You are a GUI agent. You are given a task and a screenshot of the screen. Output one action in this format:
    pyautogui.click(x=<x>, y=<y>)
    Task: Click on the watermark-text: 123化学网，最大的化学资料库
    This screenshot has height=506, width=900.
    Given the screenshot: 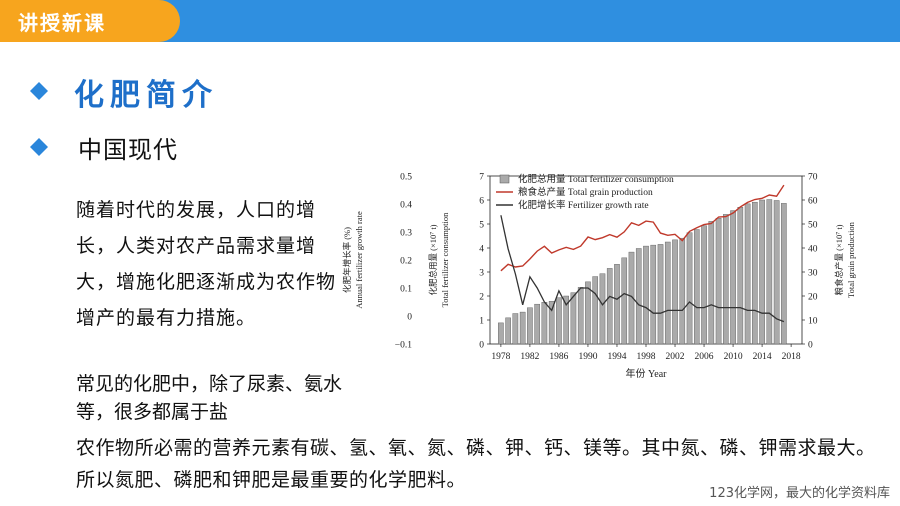 What is the action you would take?
    pyautogui.click(x=799, y=493)
    